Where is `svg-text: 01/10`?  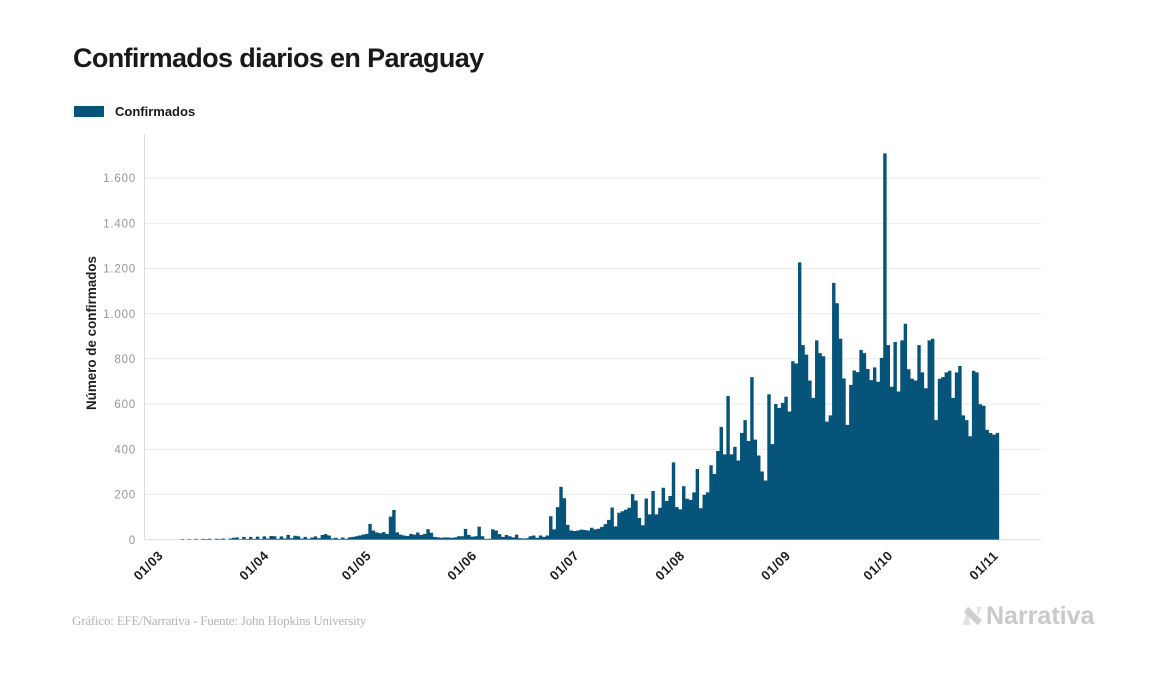
svg-text: 01/10 is located at coordinates (877, 565).